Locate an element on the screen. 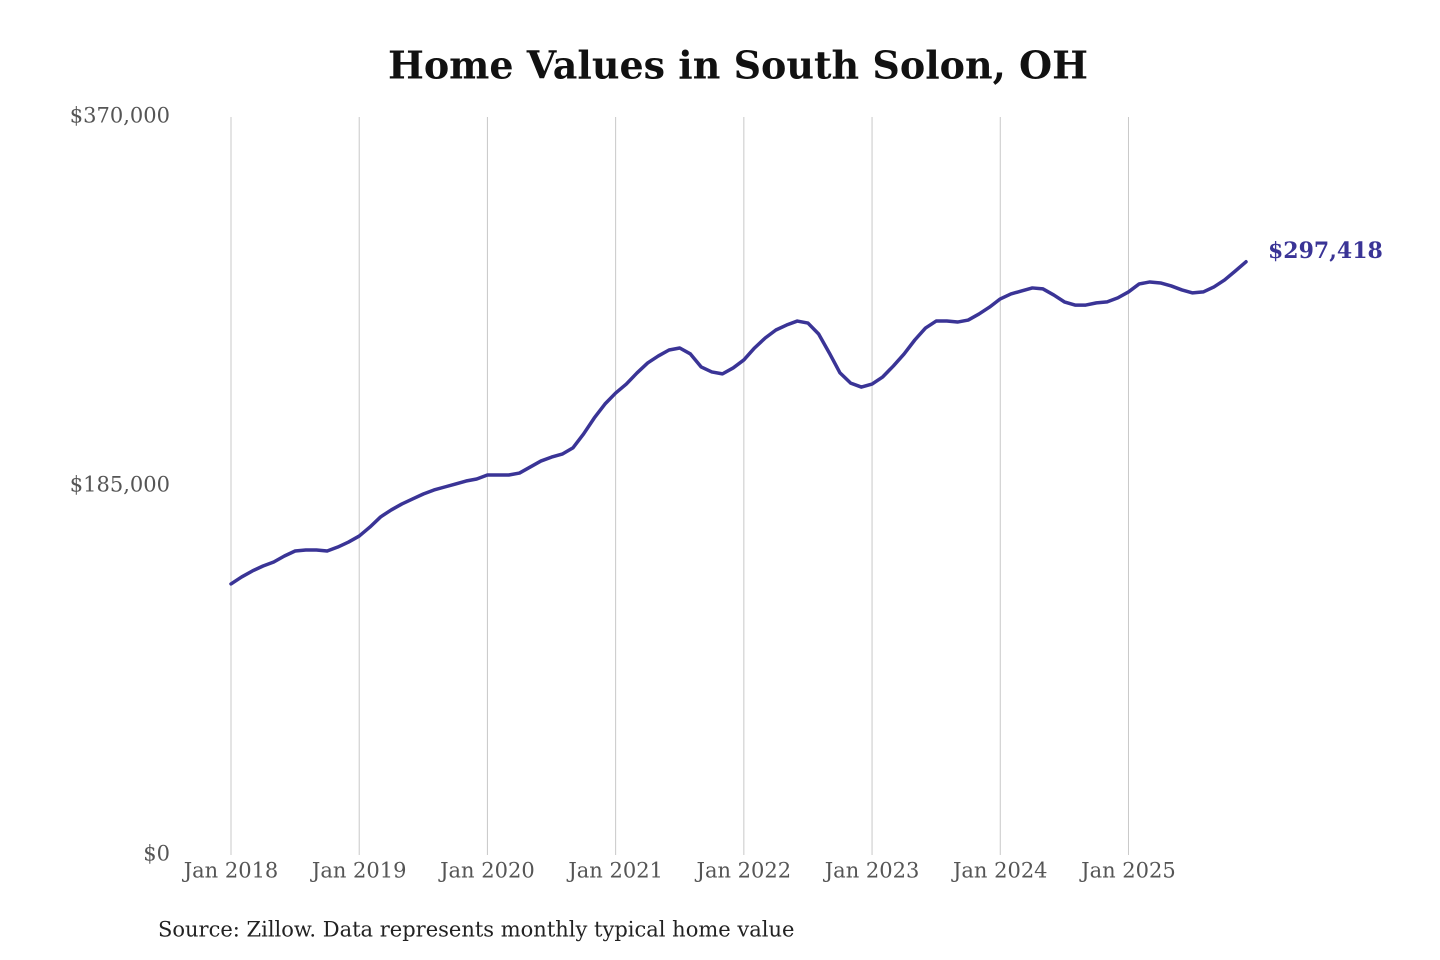  x-tick-label: Jan 2018 is located at coordinates (230, 871).